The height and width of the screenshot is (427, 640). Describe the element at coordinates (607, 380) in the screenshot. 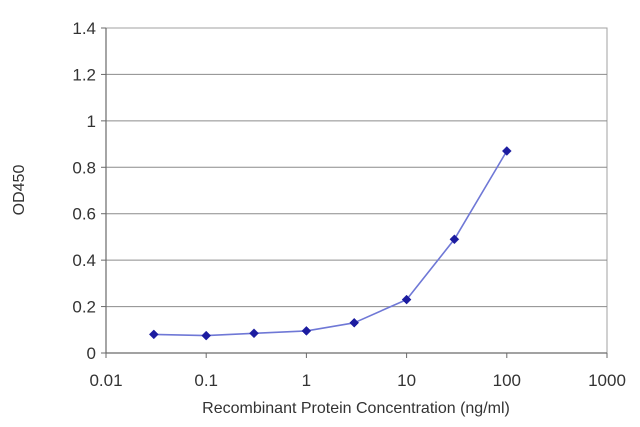

I see `x-tick-label: 1000` at that location.